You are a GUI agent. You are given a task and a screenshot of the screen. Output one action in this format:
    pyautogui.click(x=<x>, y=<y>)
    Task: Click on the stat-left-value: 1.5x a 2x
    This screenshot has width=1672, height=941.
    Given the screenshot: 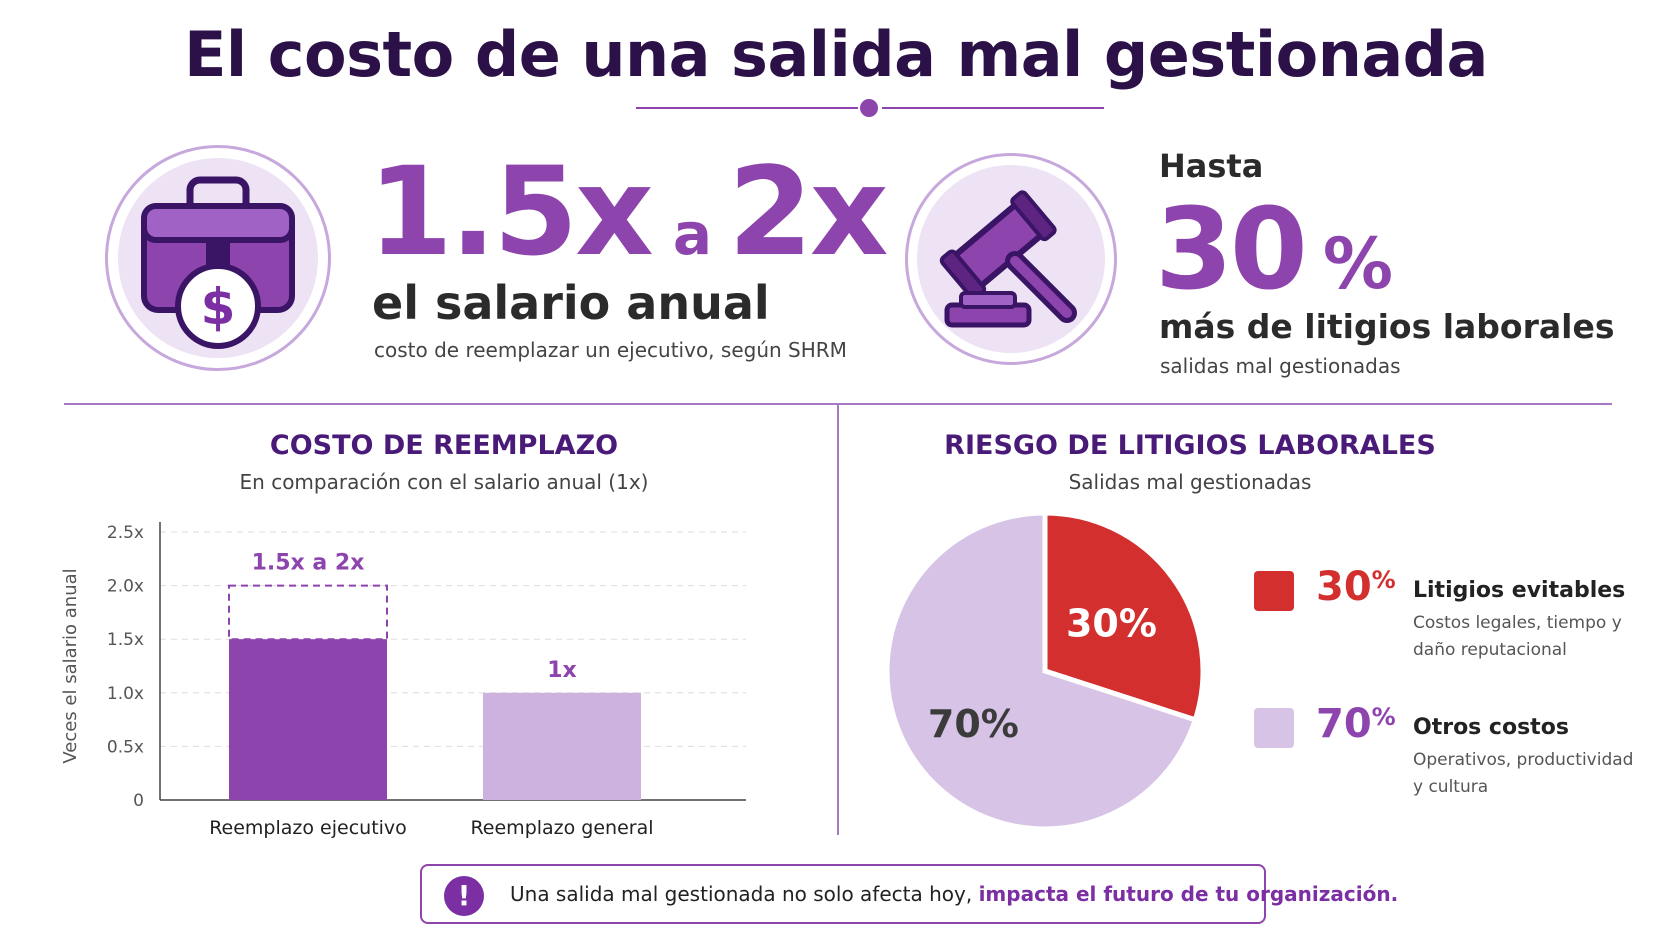 What is the action you would take?
    pyautogui.click(x=628, y=212)
    